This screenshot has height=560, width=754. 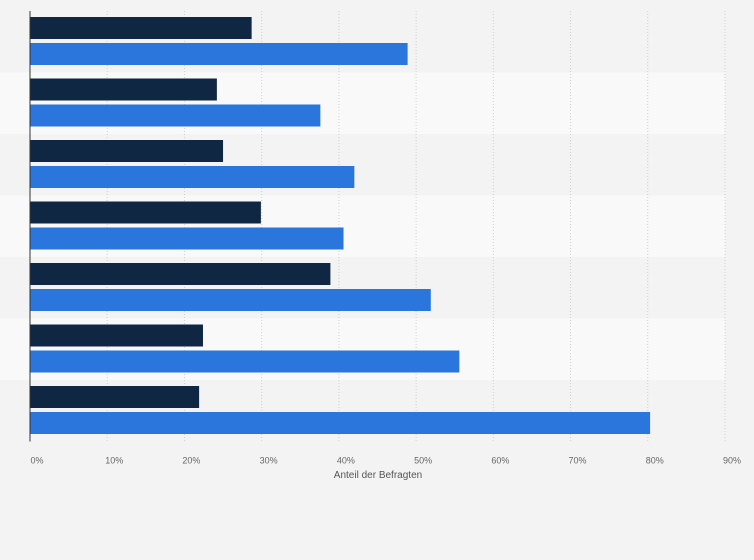 What do you see at coordinates (655, 461) in the screenshot?
I see `x-tick-label: 80%` at bounding box center [655, 461].